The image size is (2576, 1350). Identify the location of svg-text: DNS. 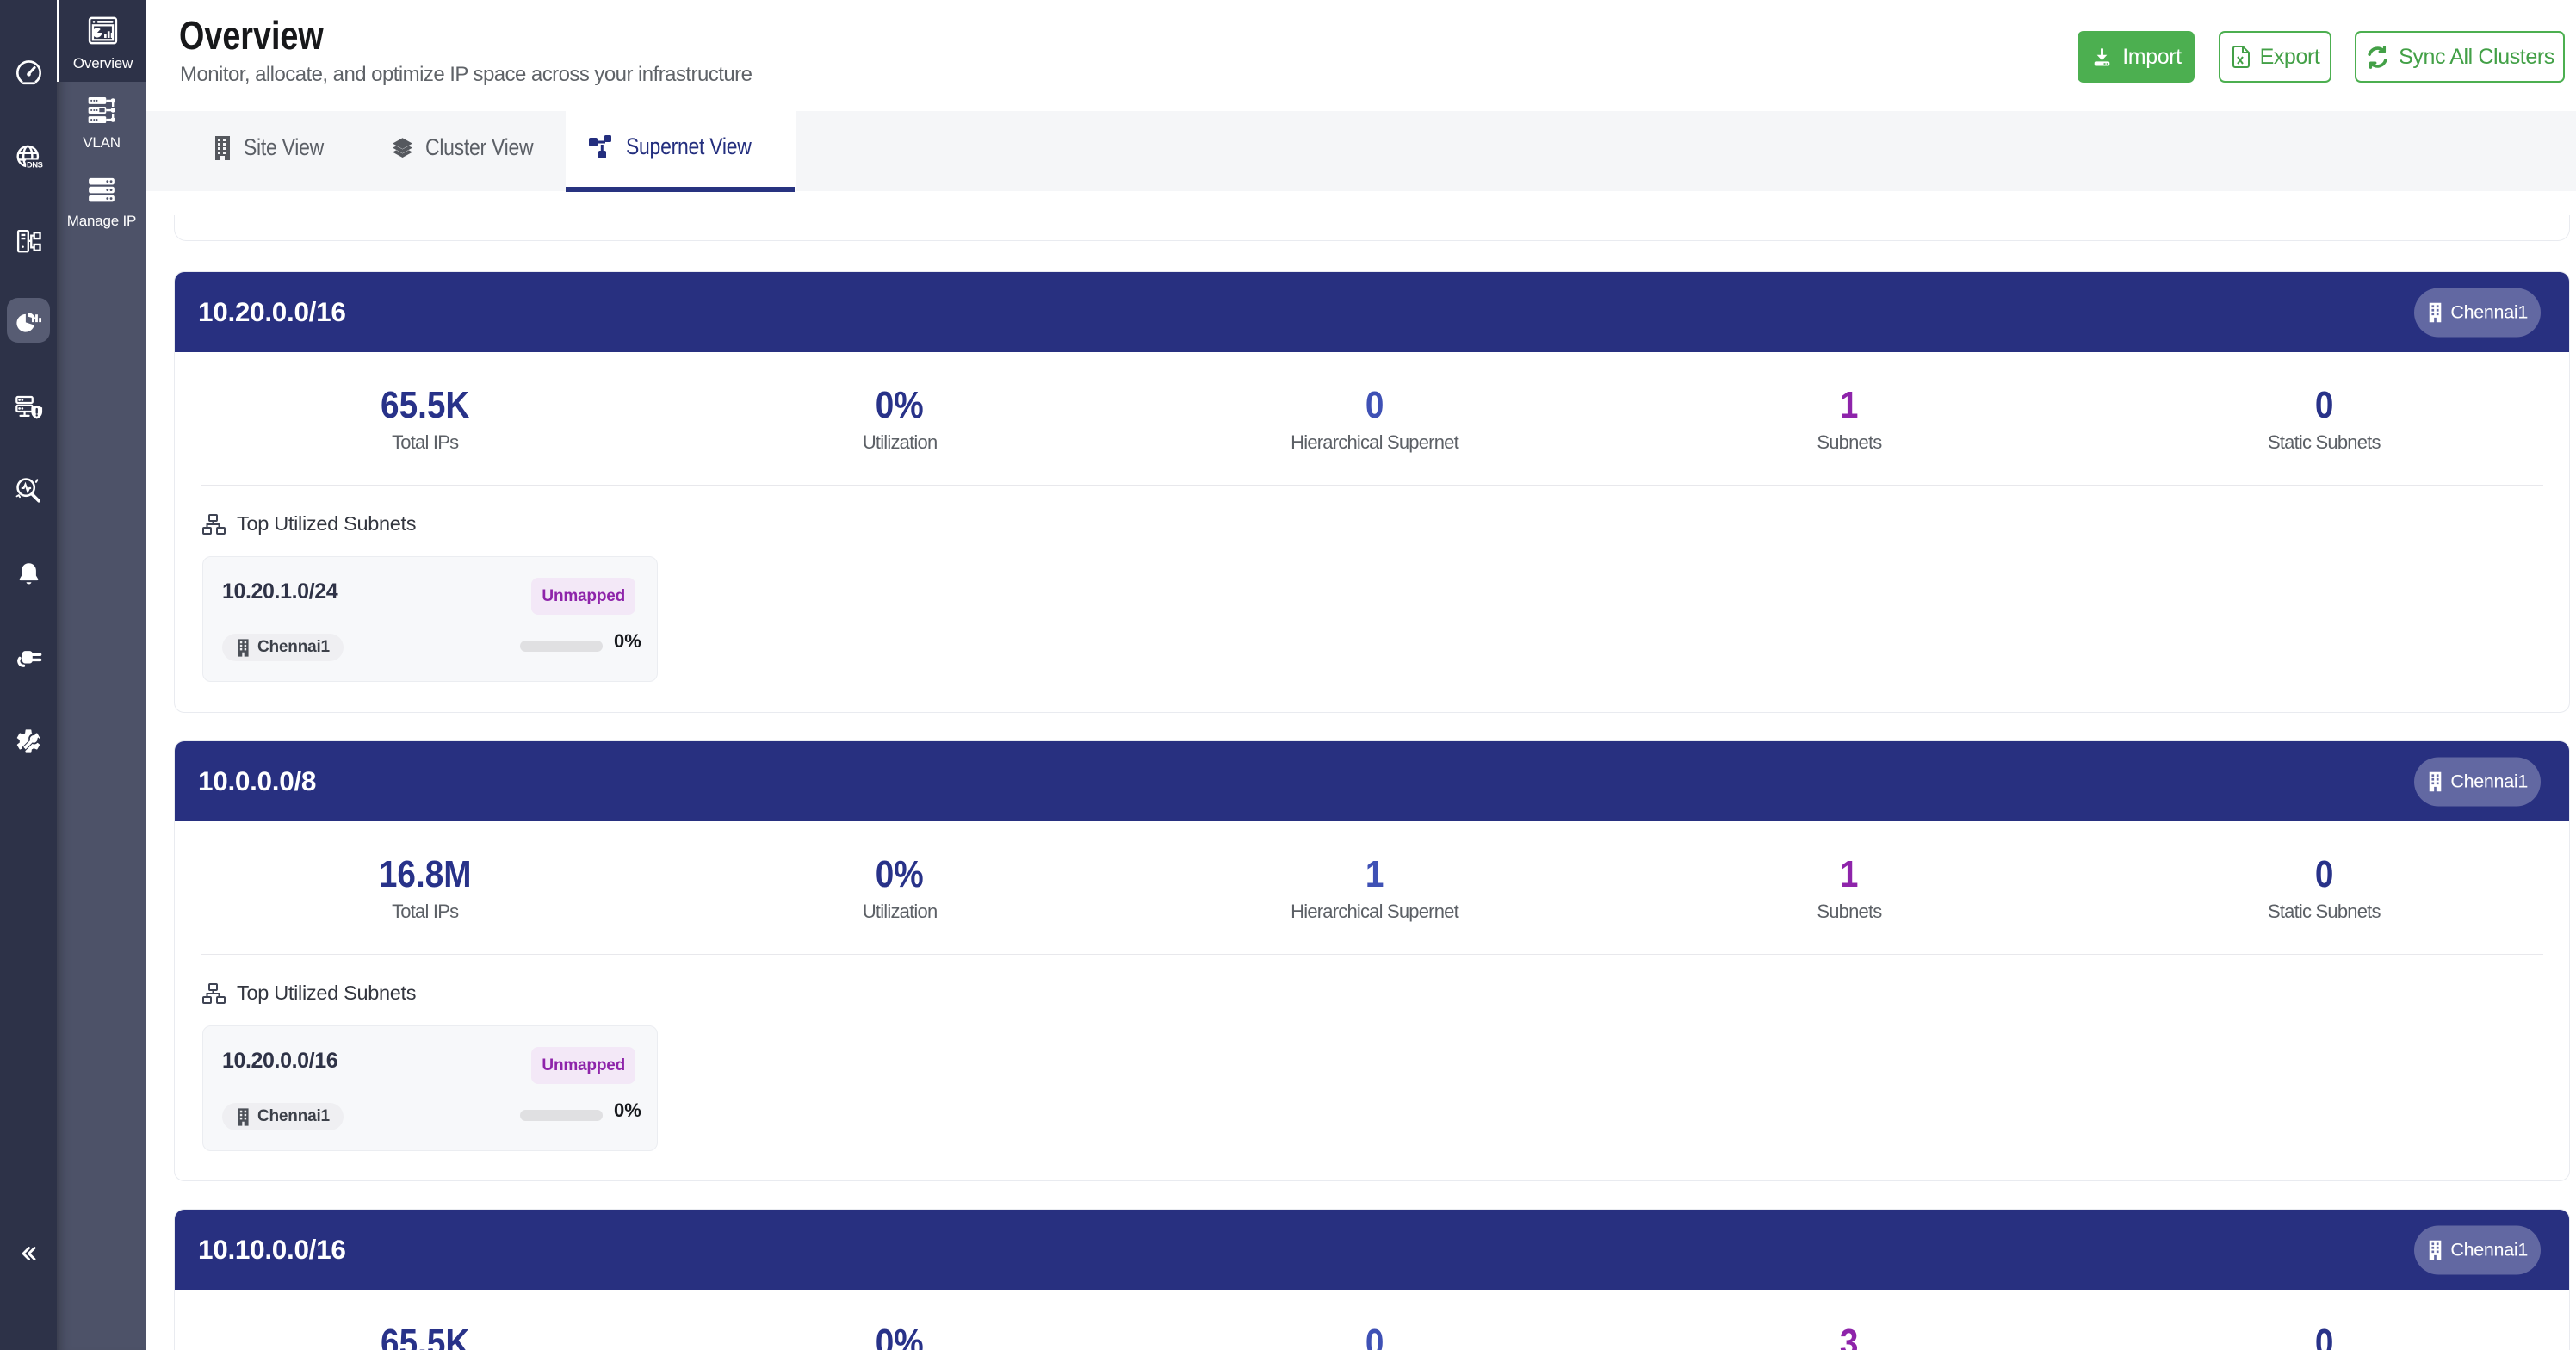
(35, 164).